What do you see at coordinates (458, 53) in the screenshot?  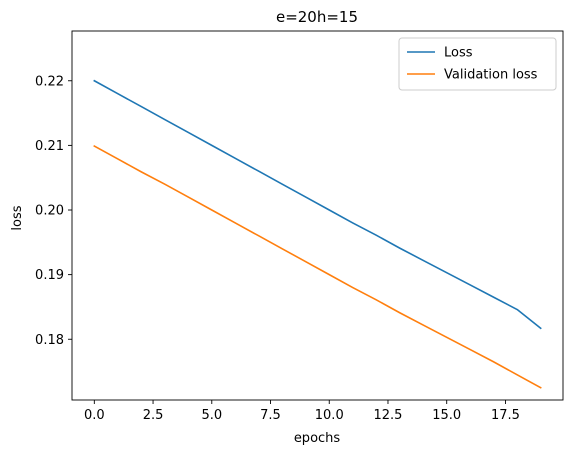 I see `legend-label-0: Loss` at bounding box center [458, 53].